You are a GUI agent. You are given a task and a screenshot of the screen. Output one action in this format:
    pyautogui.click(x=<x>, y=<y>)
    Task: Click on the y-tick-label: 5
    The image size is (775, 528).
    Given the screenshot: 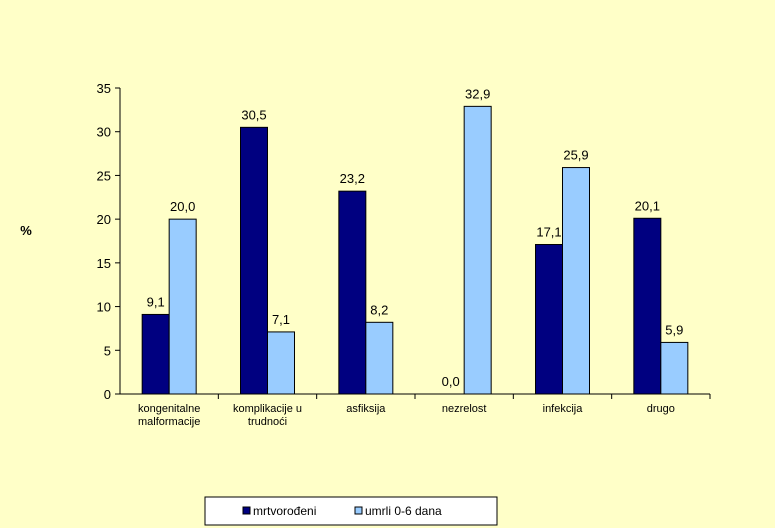 What is the action you would take?
    pyautogui.click(x=107, y=350)
    